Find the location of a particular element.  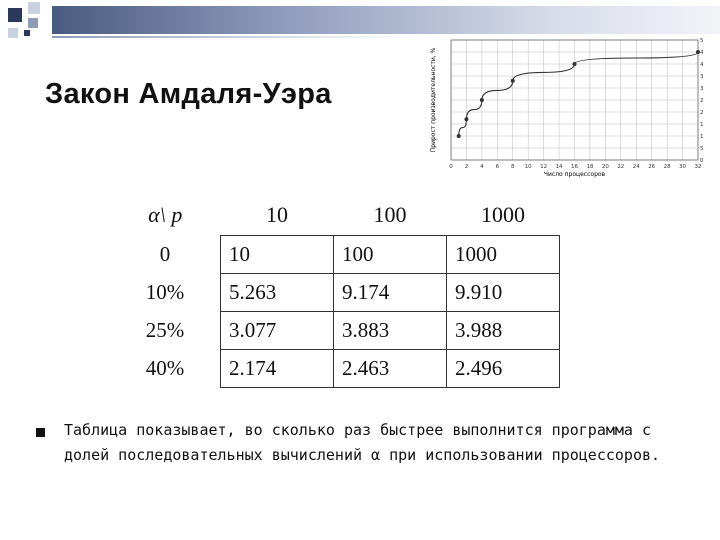

chart-x-tick-label: 24 is located at coordinates (636, 167).